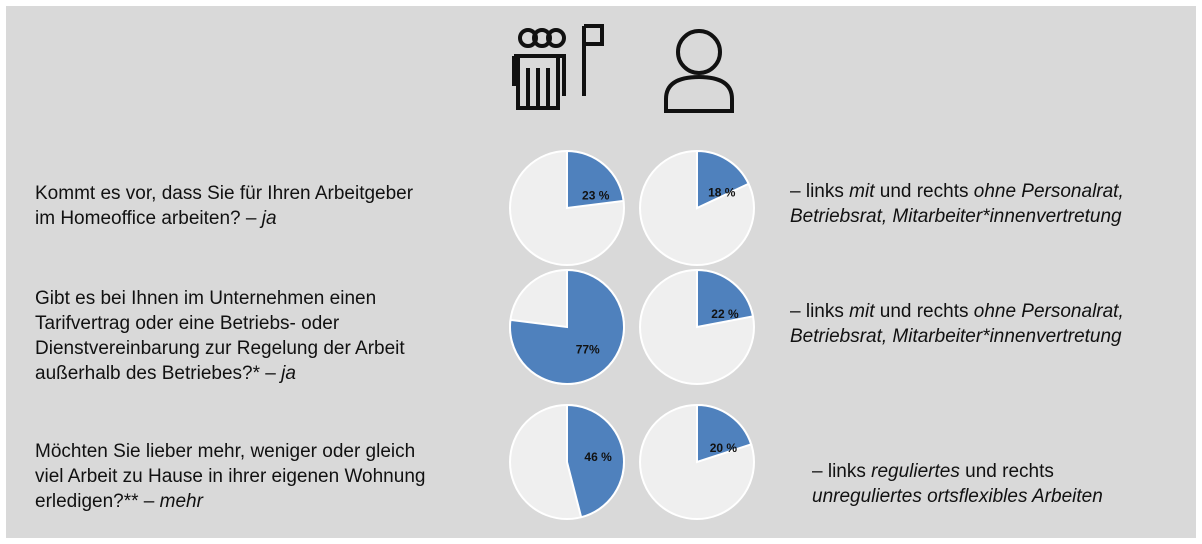 The height and width of the screenshot is (544, 1202). Describe the element at coordinates (558, 67) in the screenshot. I see `group-icon` at that location.